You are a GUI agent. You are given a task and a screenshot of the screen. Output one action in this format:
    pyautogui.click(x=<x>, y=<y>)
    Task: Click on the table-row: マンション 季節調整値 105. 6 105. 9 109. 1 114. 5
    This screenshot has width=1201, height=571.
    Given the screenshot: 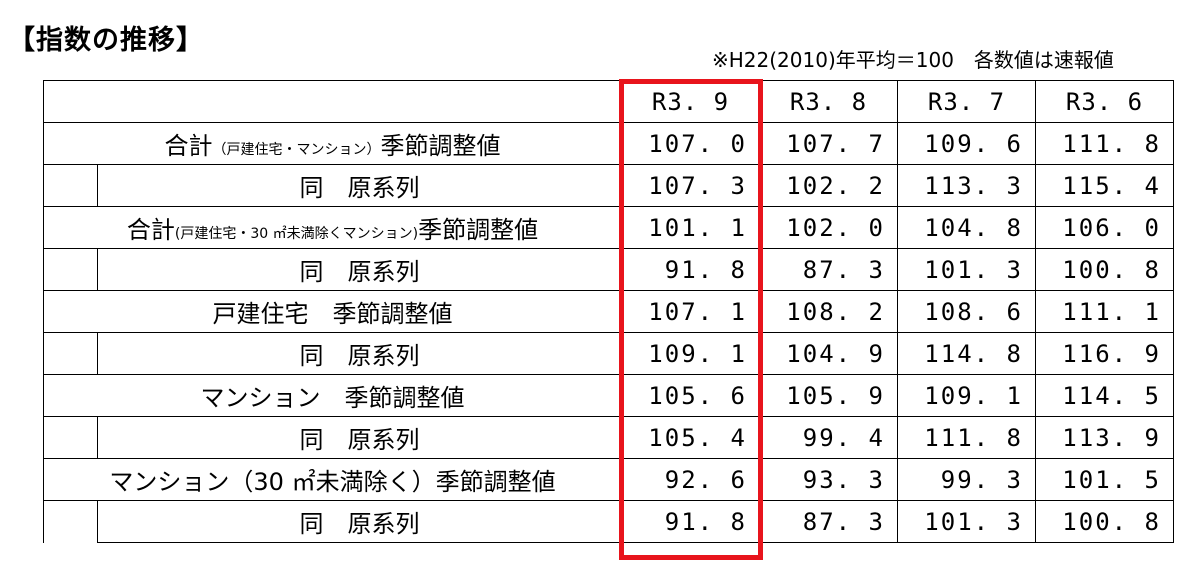 What is the action you would take?
    pyautogui.click(x=608, y=395)
    